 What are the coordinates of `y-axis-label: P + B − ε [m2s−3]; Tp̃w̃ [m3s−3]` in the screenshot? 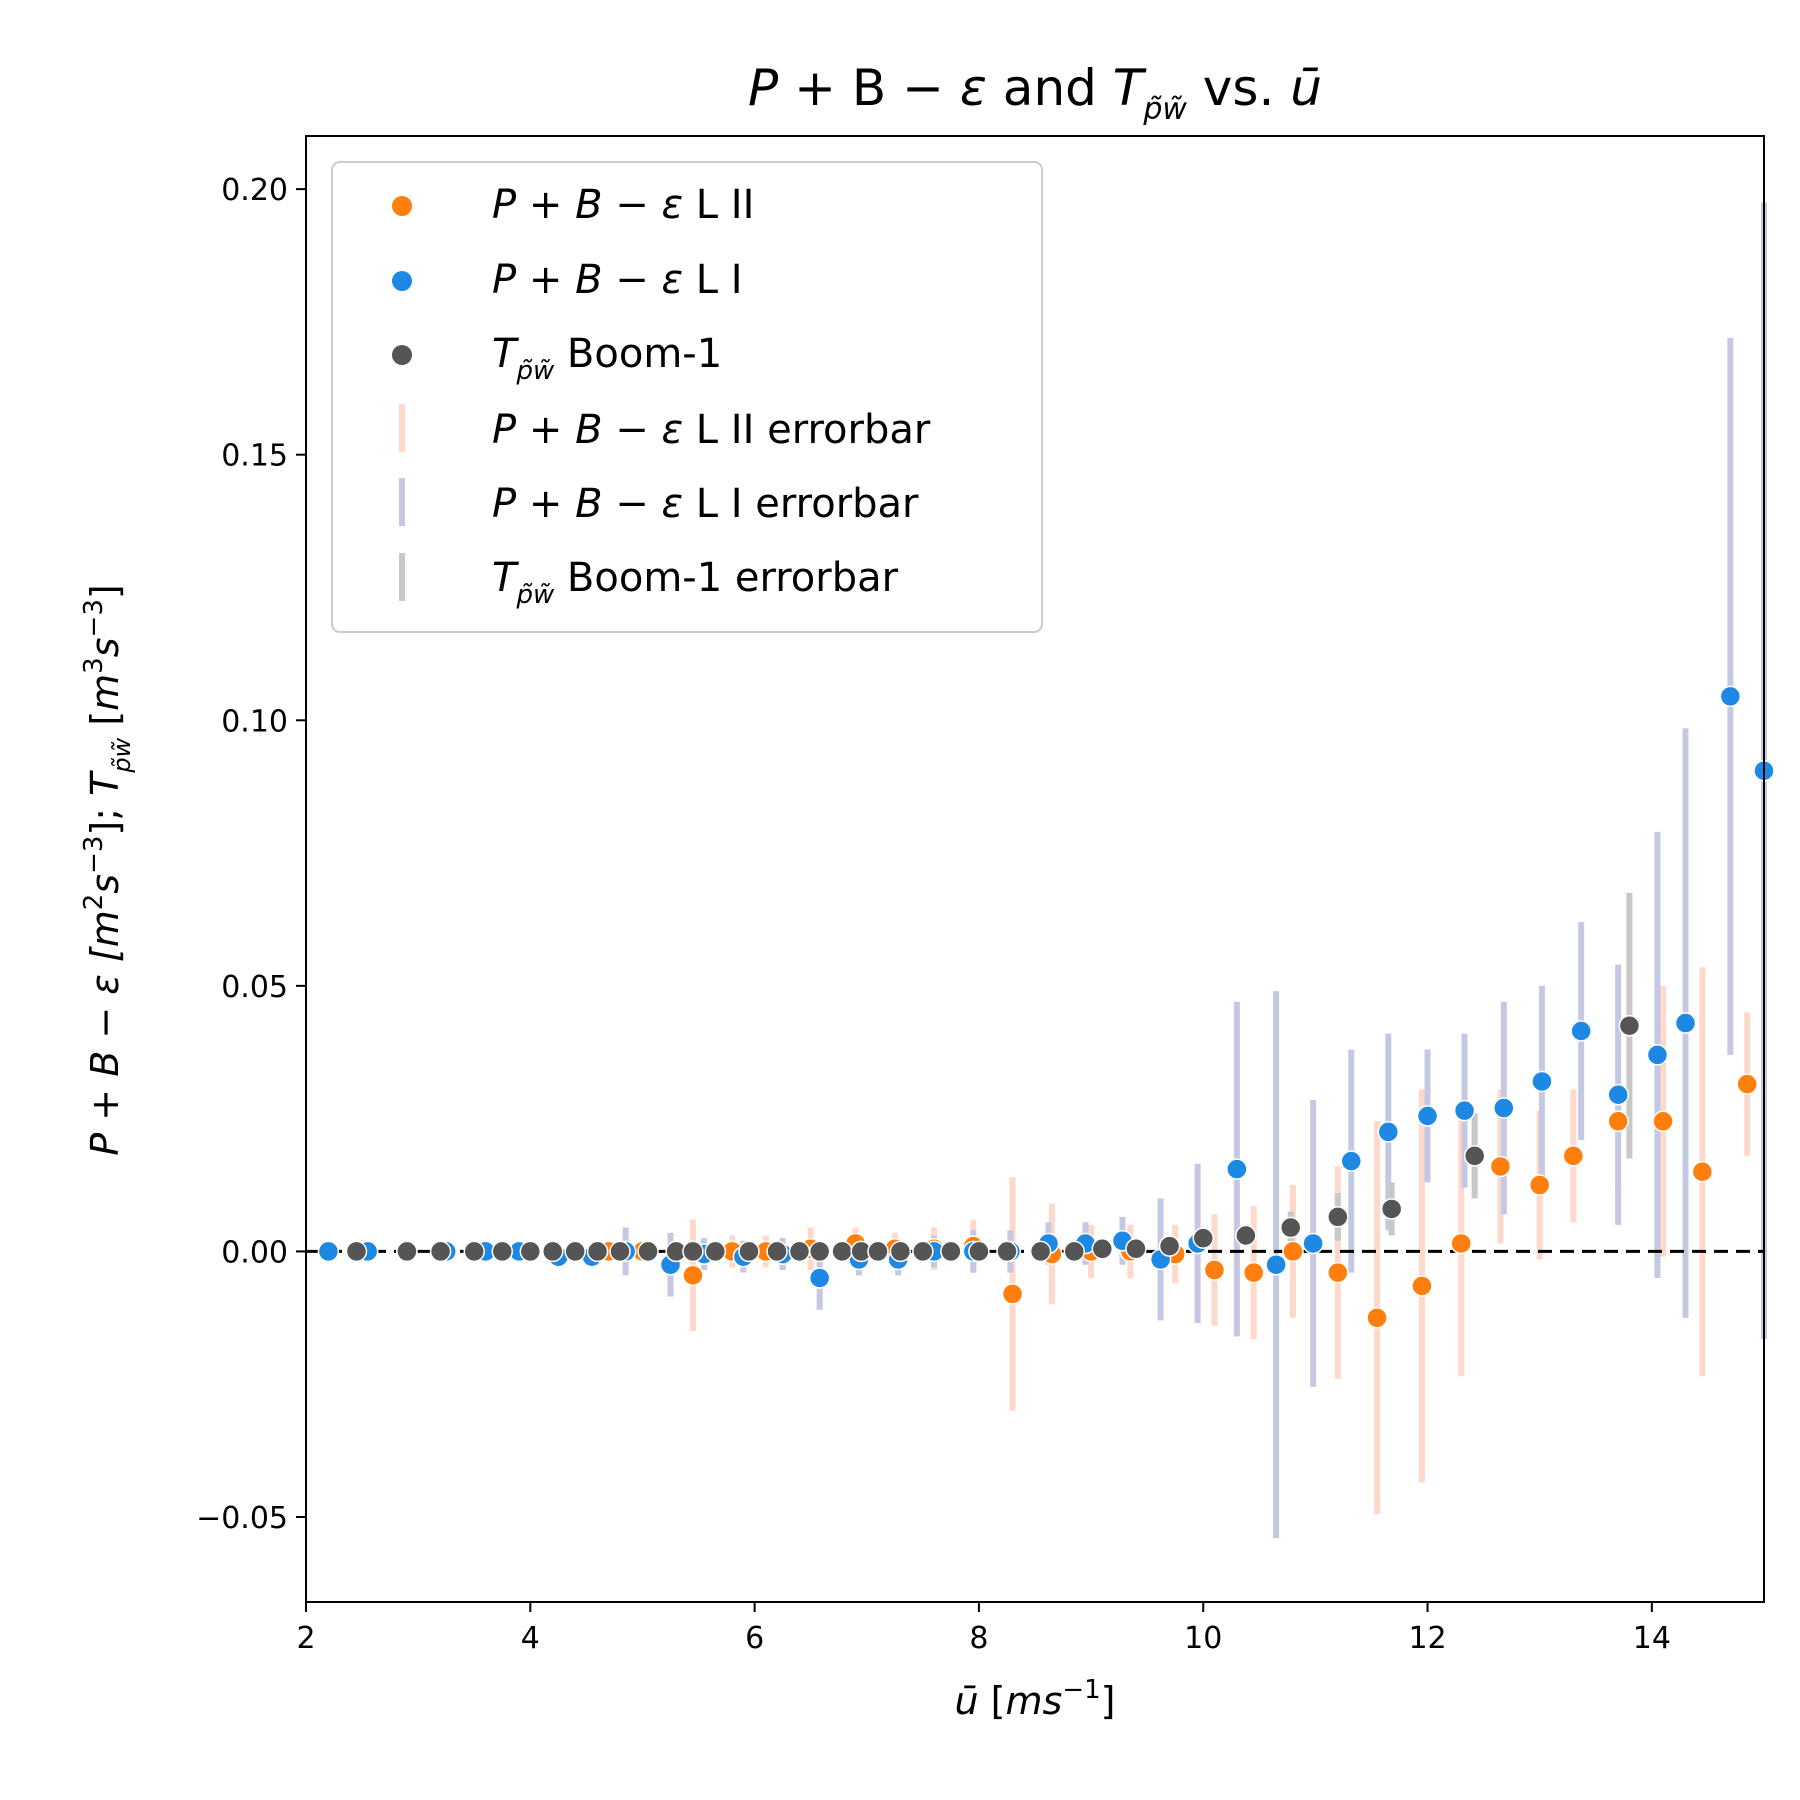 It's located at (107, 869).